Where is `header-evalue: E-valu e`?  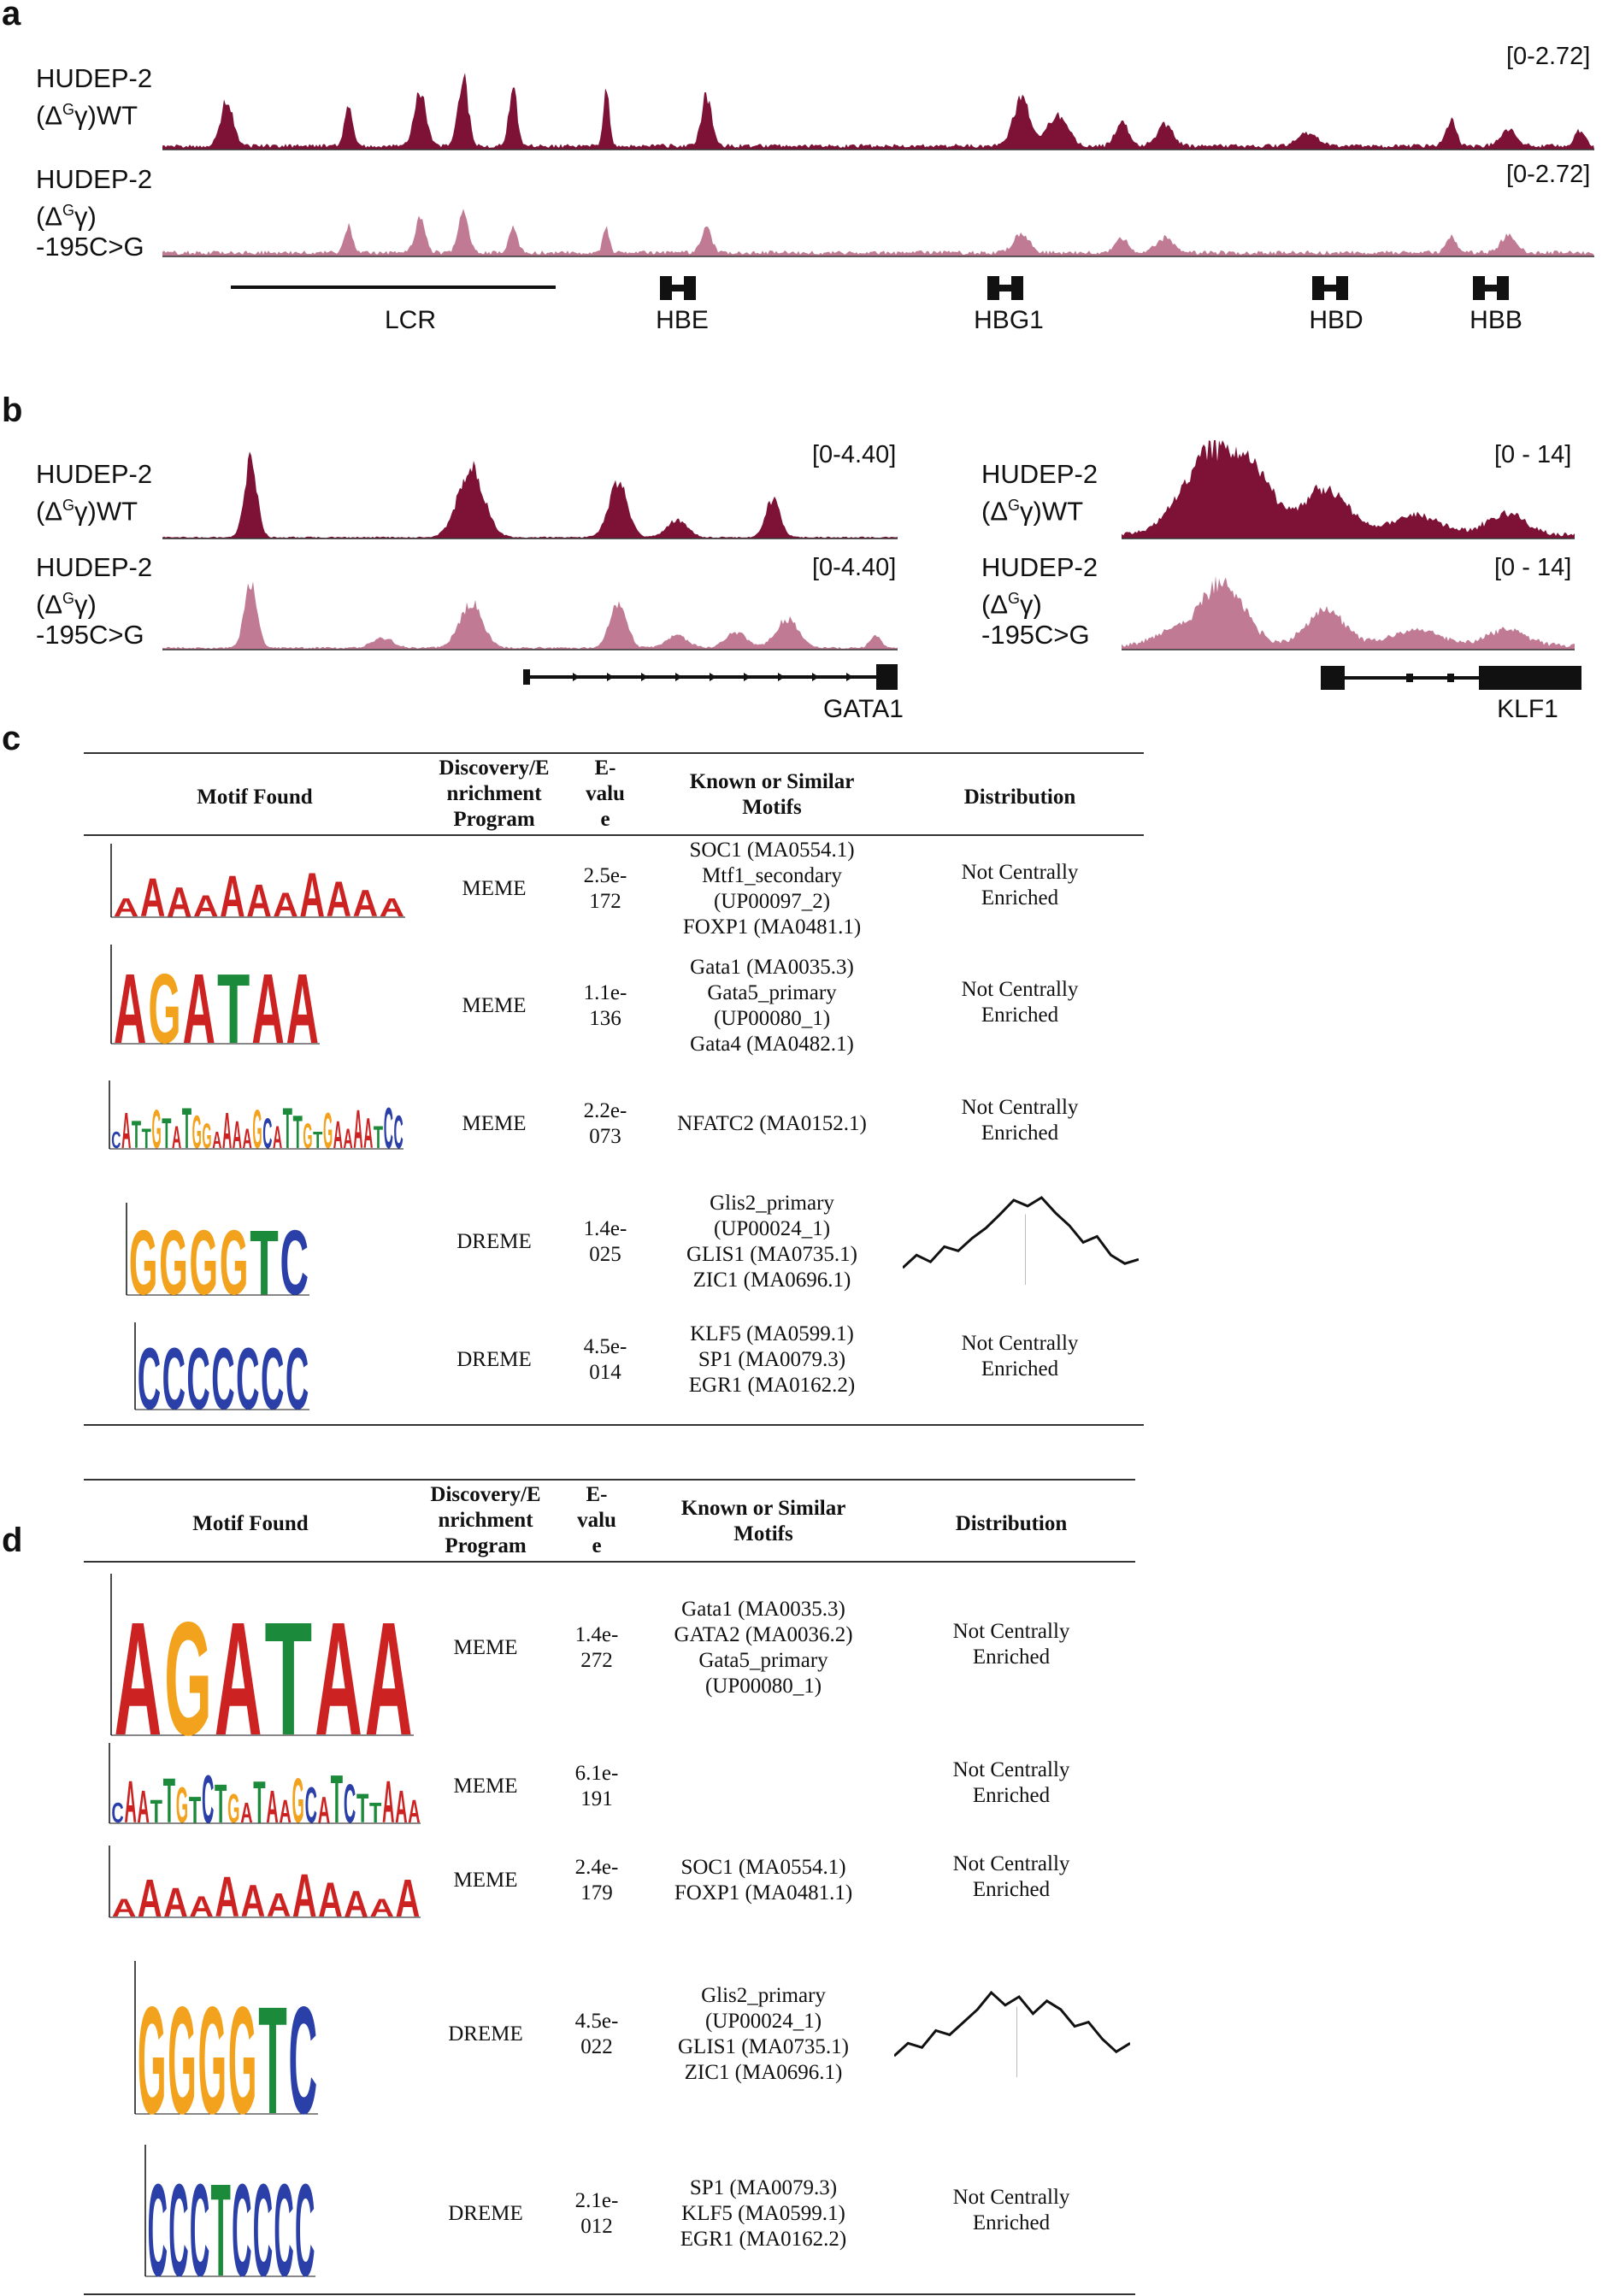 header-evalue: E-valu e is located at coordinates (605, 794).